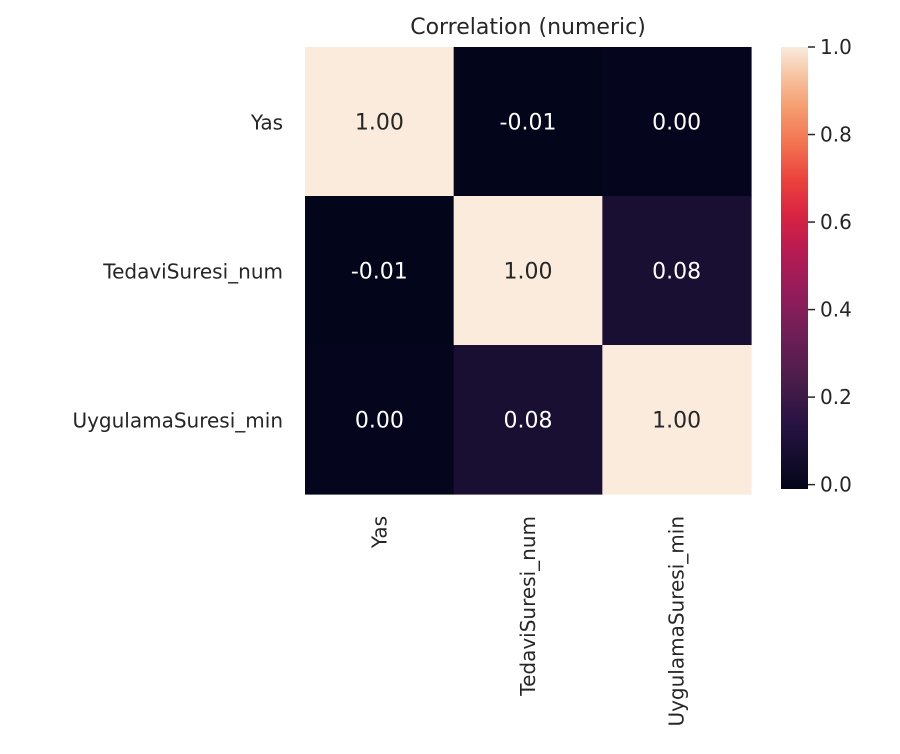 This screenshot has height=754, width=900. Describe the element at coordinates (266, 123) in the screenshot. I see `y-tick-label-yas: Yas` at that location.